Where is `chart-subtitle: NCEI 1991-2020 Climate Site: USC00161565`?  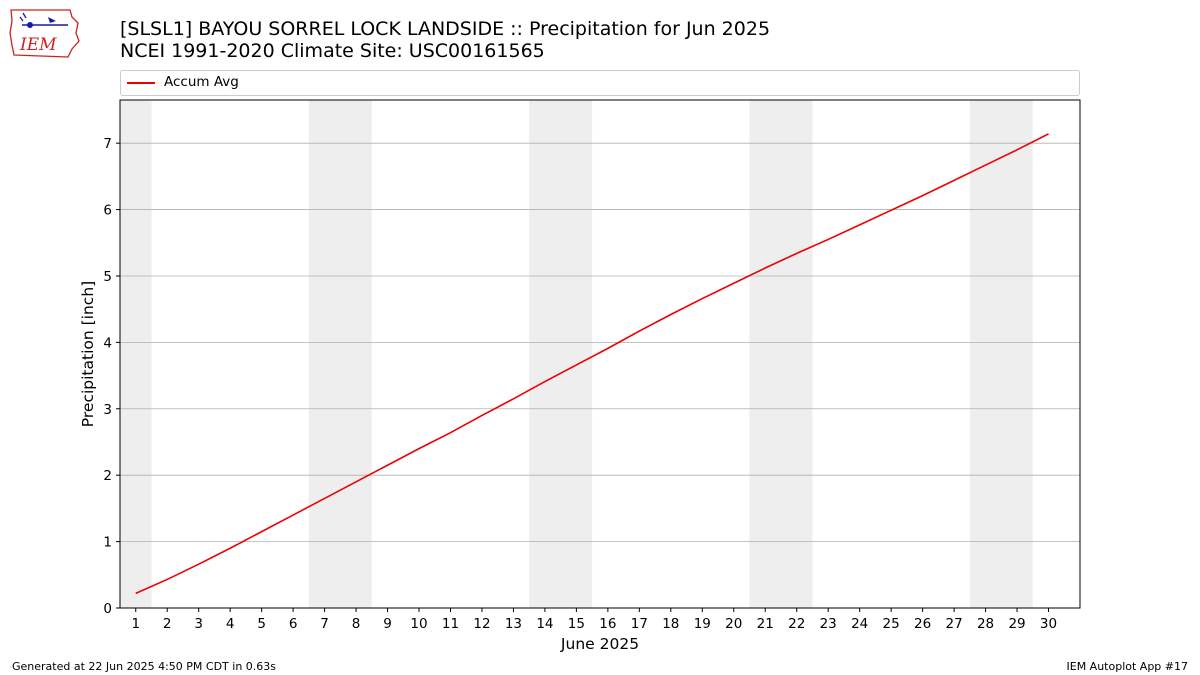 chart-subtitle: NCEI 1991-2020 Climate Site: USC00161565 is located at coordinates (332, 51).